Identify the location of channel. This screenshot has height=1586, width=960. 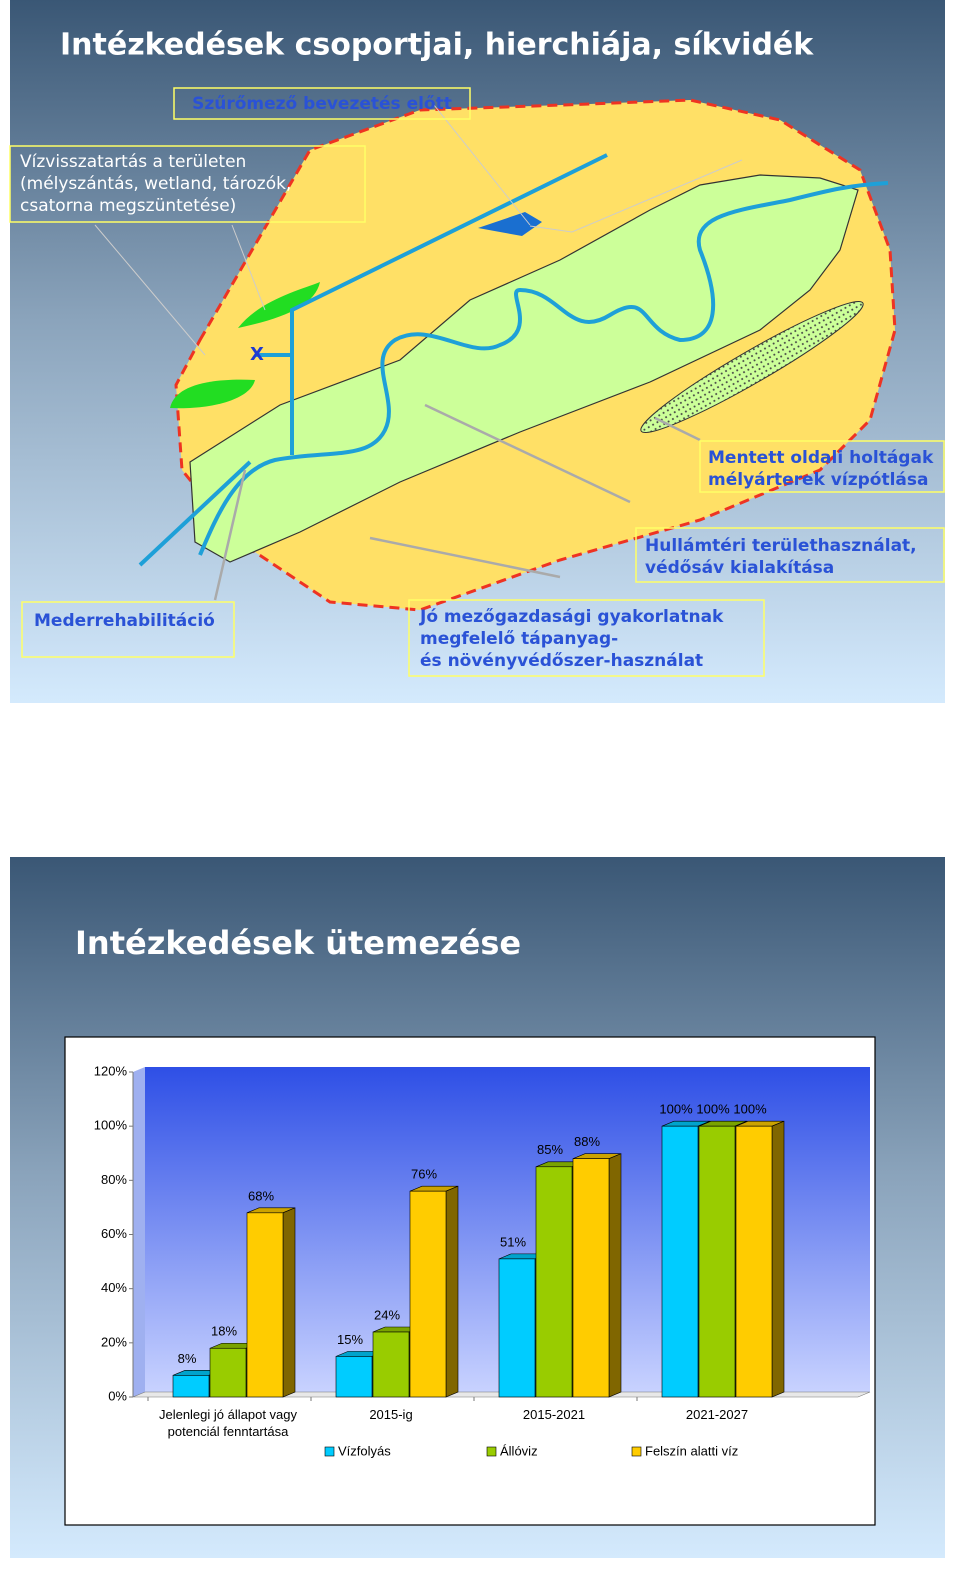
(373, 360).